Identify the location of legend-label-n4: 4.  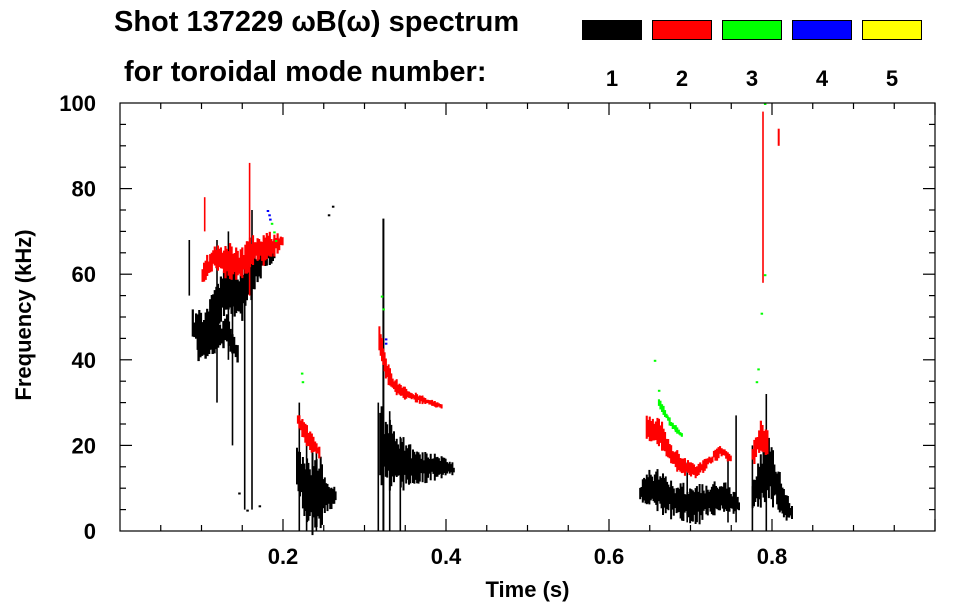
(822, 78).